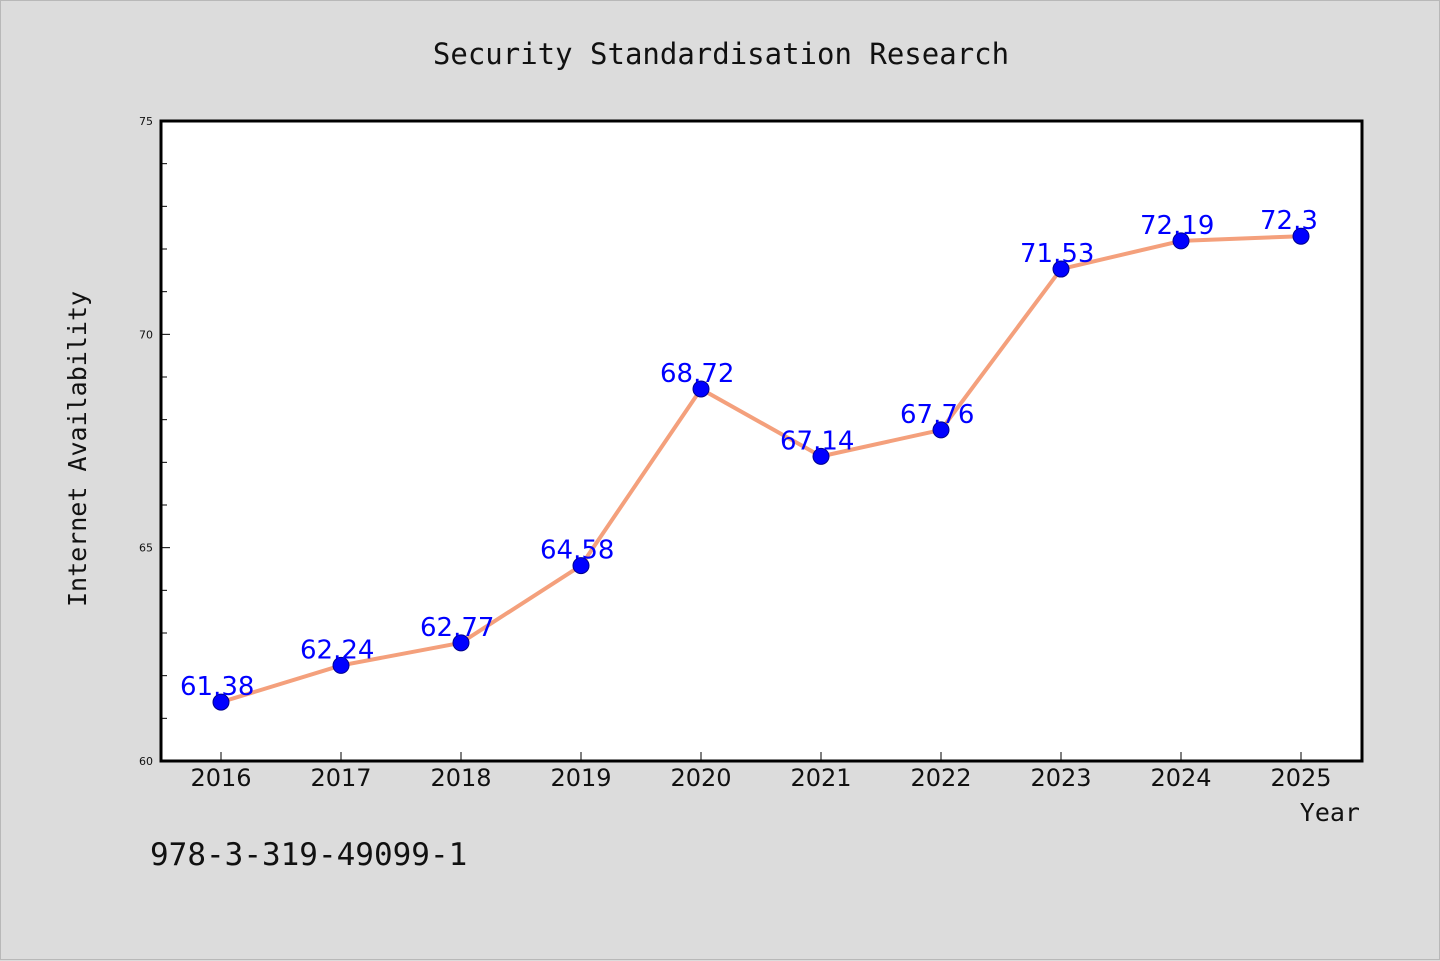 The width and height of the screenshot is (1440, 961). Describe the element at coordinates (220, 778) in the screenshot. I see `x-tick-label: 2016` at that location.